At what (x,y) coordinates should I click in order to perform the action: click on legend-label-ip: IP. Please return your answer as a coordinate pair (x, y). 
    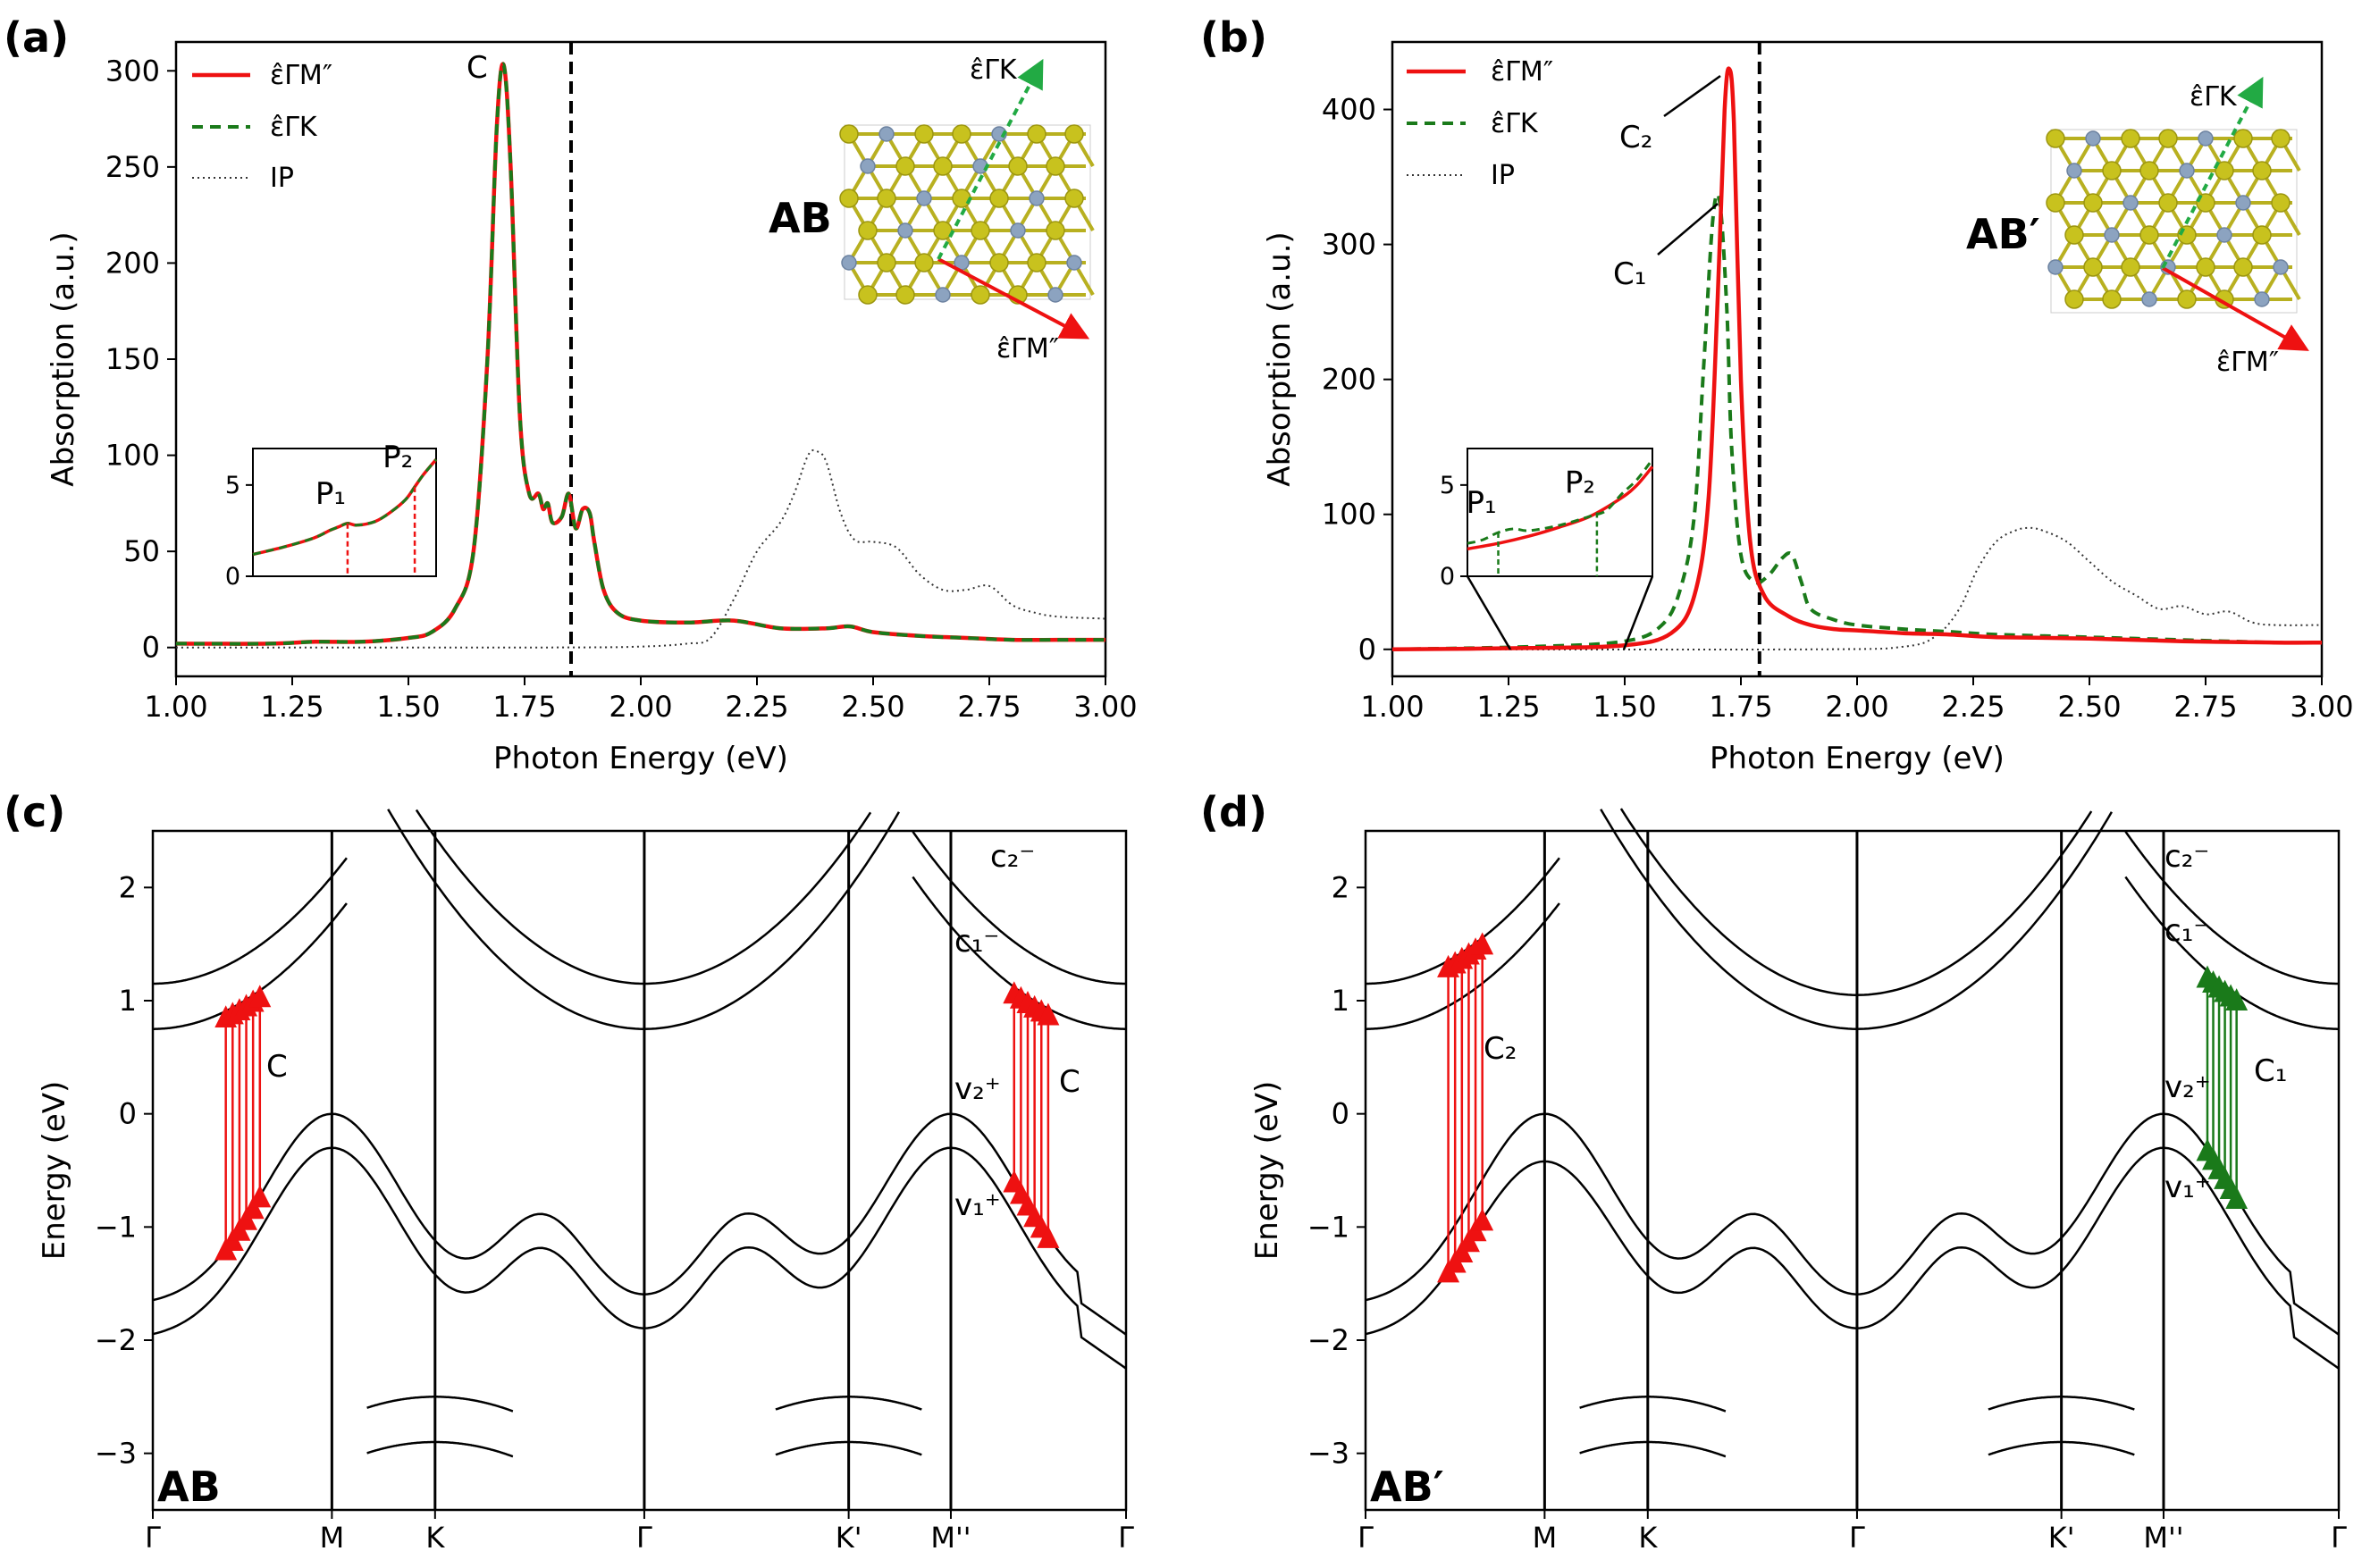
    Looking at the image, I should click on (282, 178).